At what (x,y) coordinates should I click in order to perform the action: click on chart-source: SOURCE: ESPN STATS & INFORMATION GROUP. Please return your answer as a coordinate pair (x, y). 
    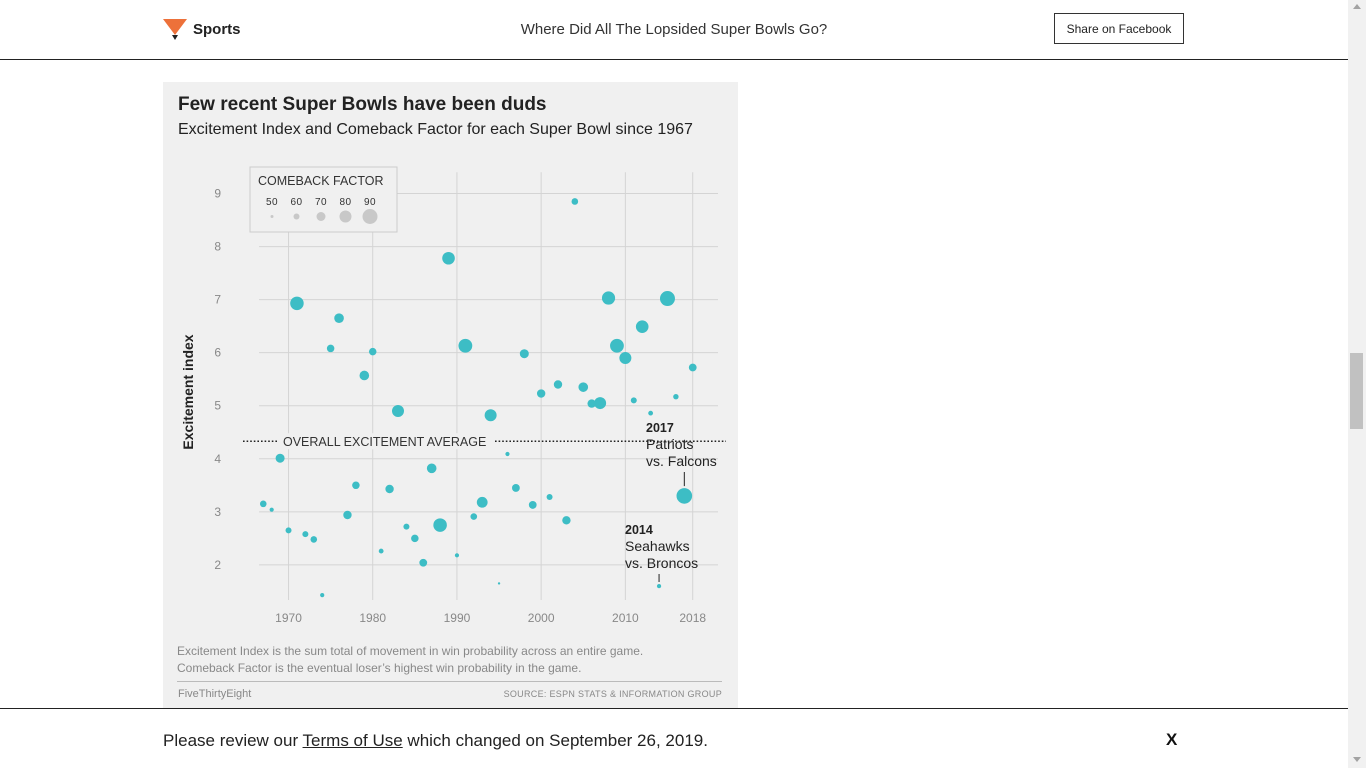
    Looking at the image, I should click on (612, 694).